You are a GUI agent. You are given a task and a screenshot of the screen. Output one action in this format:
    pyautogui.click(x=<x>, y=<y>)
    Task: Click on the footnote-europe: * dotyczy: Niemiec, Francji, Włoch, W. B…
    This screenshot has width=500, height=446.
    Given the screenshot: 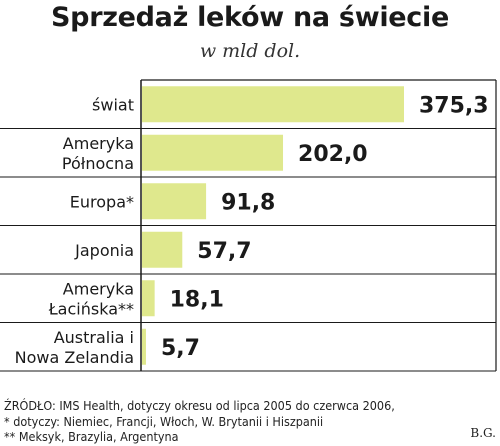 What is the action you would take?
    pyautogui.click(x=164, y=421)
    